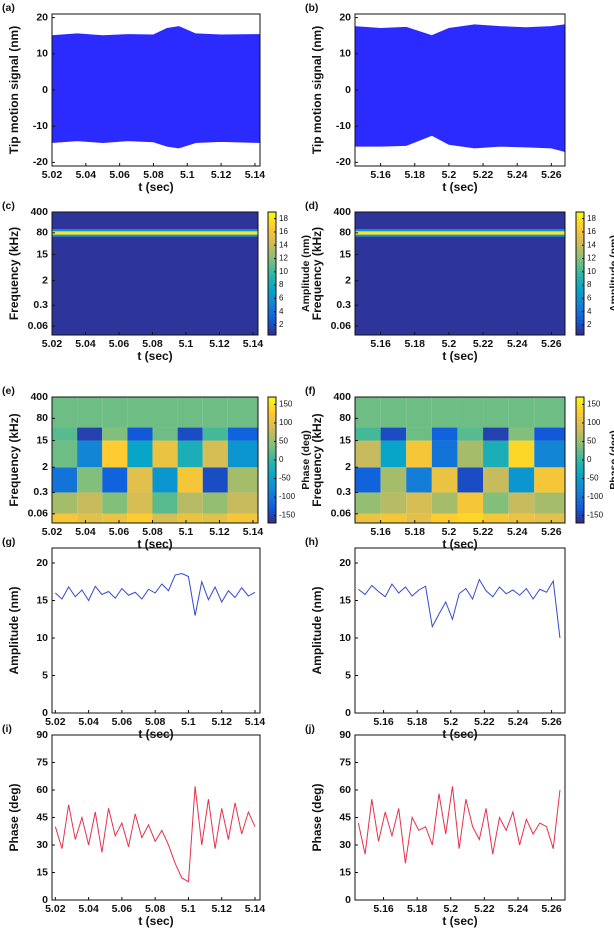  Describe the element at coordinates (222, 722) in the screenshot. I see `x-tick-label: 5.12` at that location.